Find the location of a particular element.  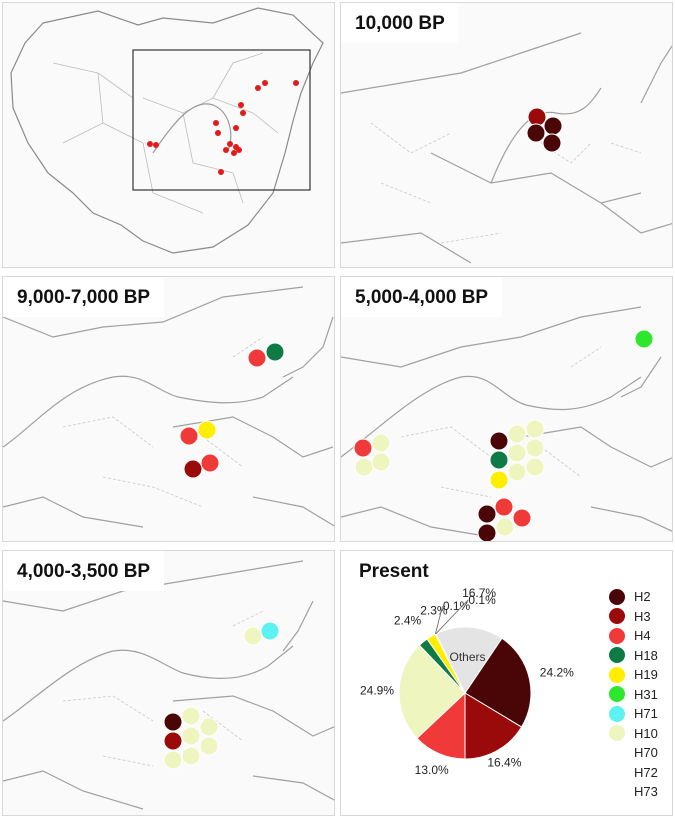

legend: H2 H3 H4 H18 H19 H31 H71 H10 H70 H72 H73 is located at coordinates (633, 694).